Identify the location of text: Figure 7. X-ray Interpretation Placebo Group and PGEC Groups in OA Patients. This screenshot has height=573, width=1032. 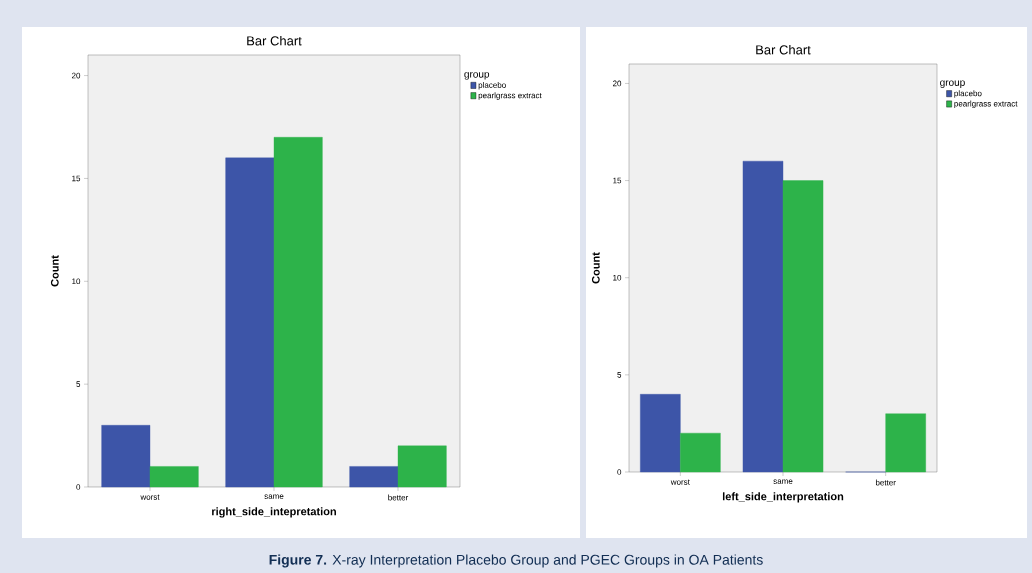
(516, 561).